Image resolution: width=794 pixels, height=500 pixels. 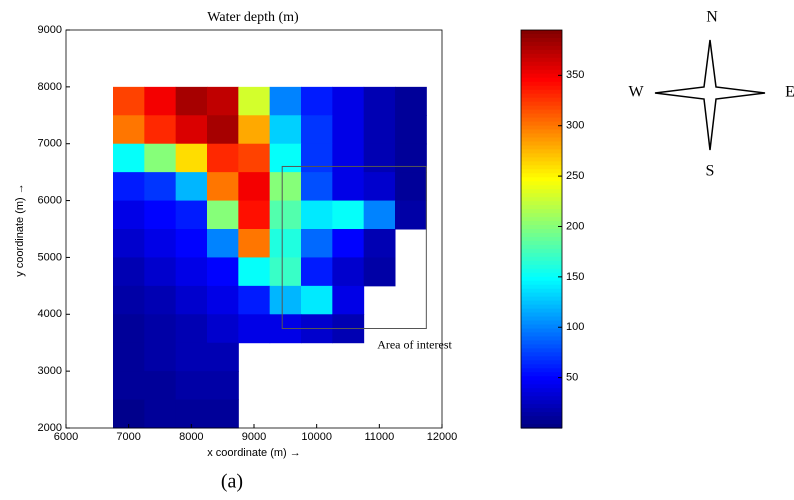 I want to click on x-axis-label: x coordinate (m) →, so click(x=254, y=453).